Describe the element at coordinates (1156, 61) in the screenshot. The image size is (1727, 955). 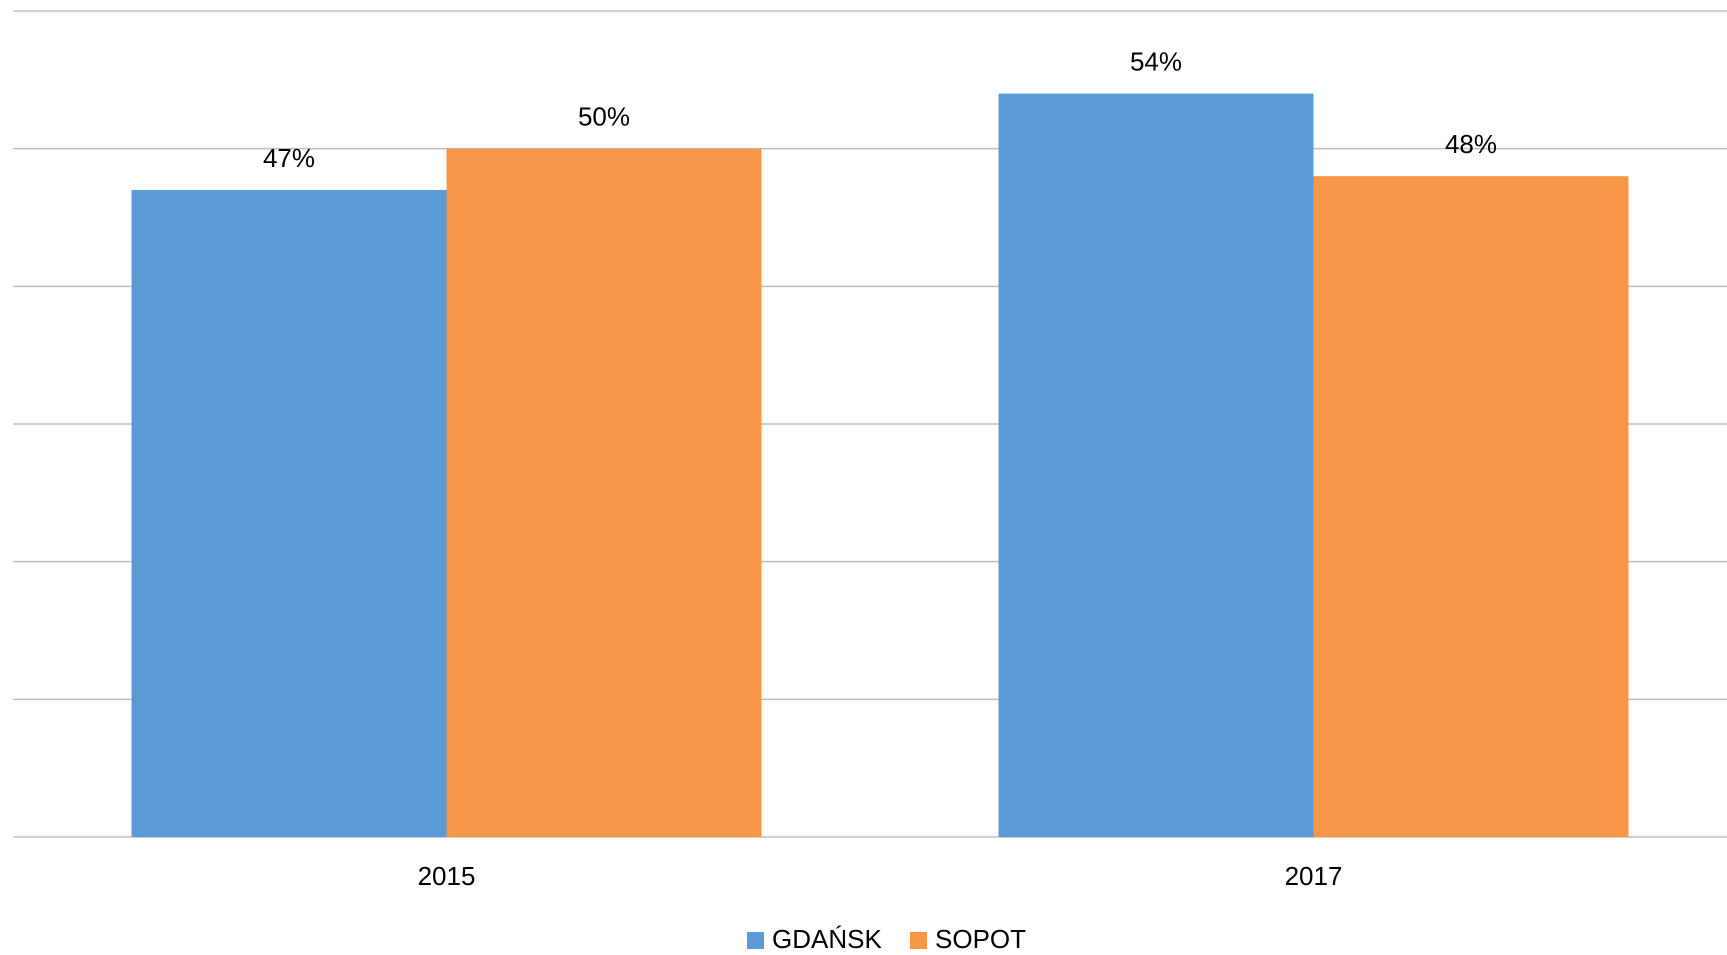
I see `data-label: 54%` at that location.